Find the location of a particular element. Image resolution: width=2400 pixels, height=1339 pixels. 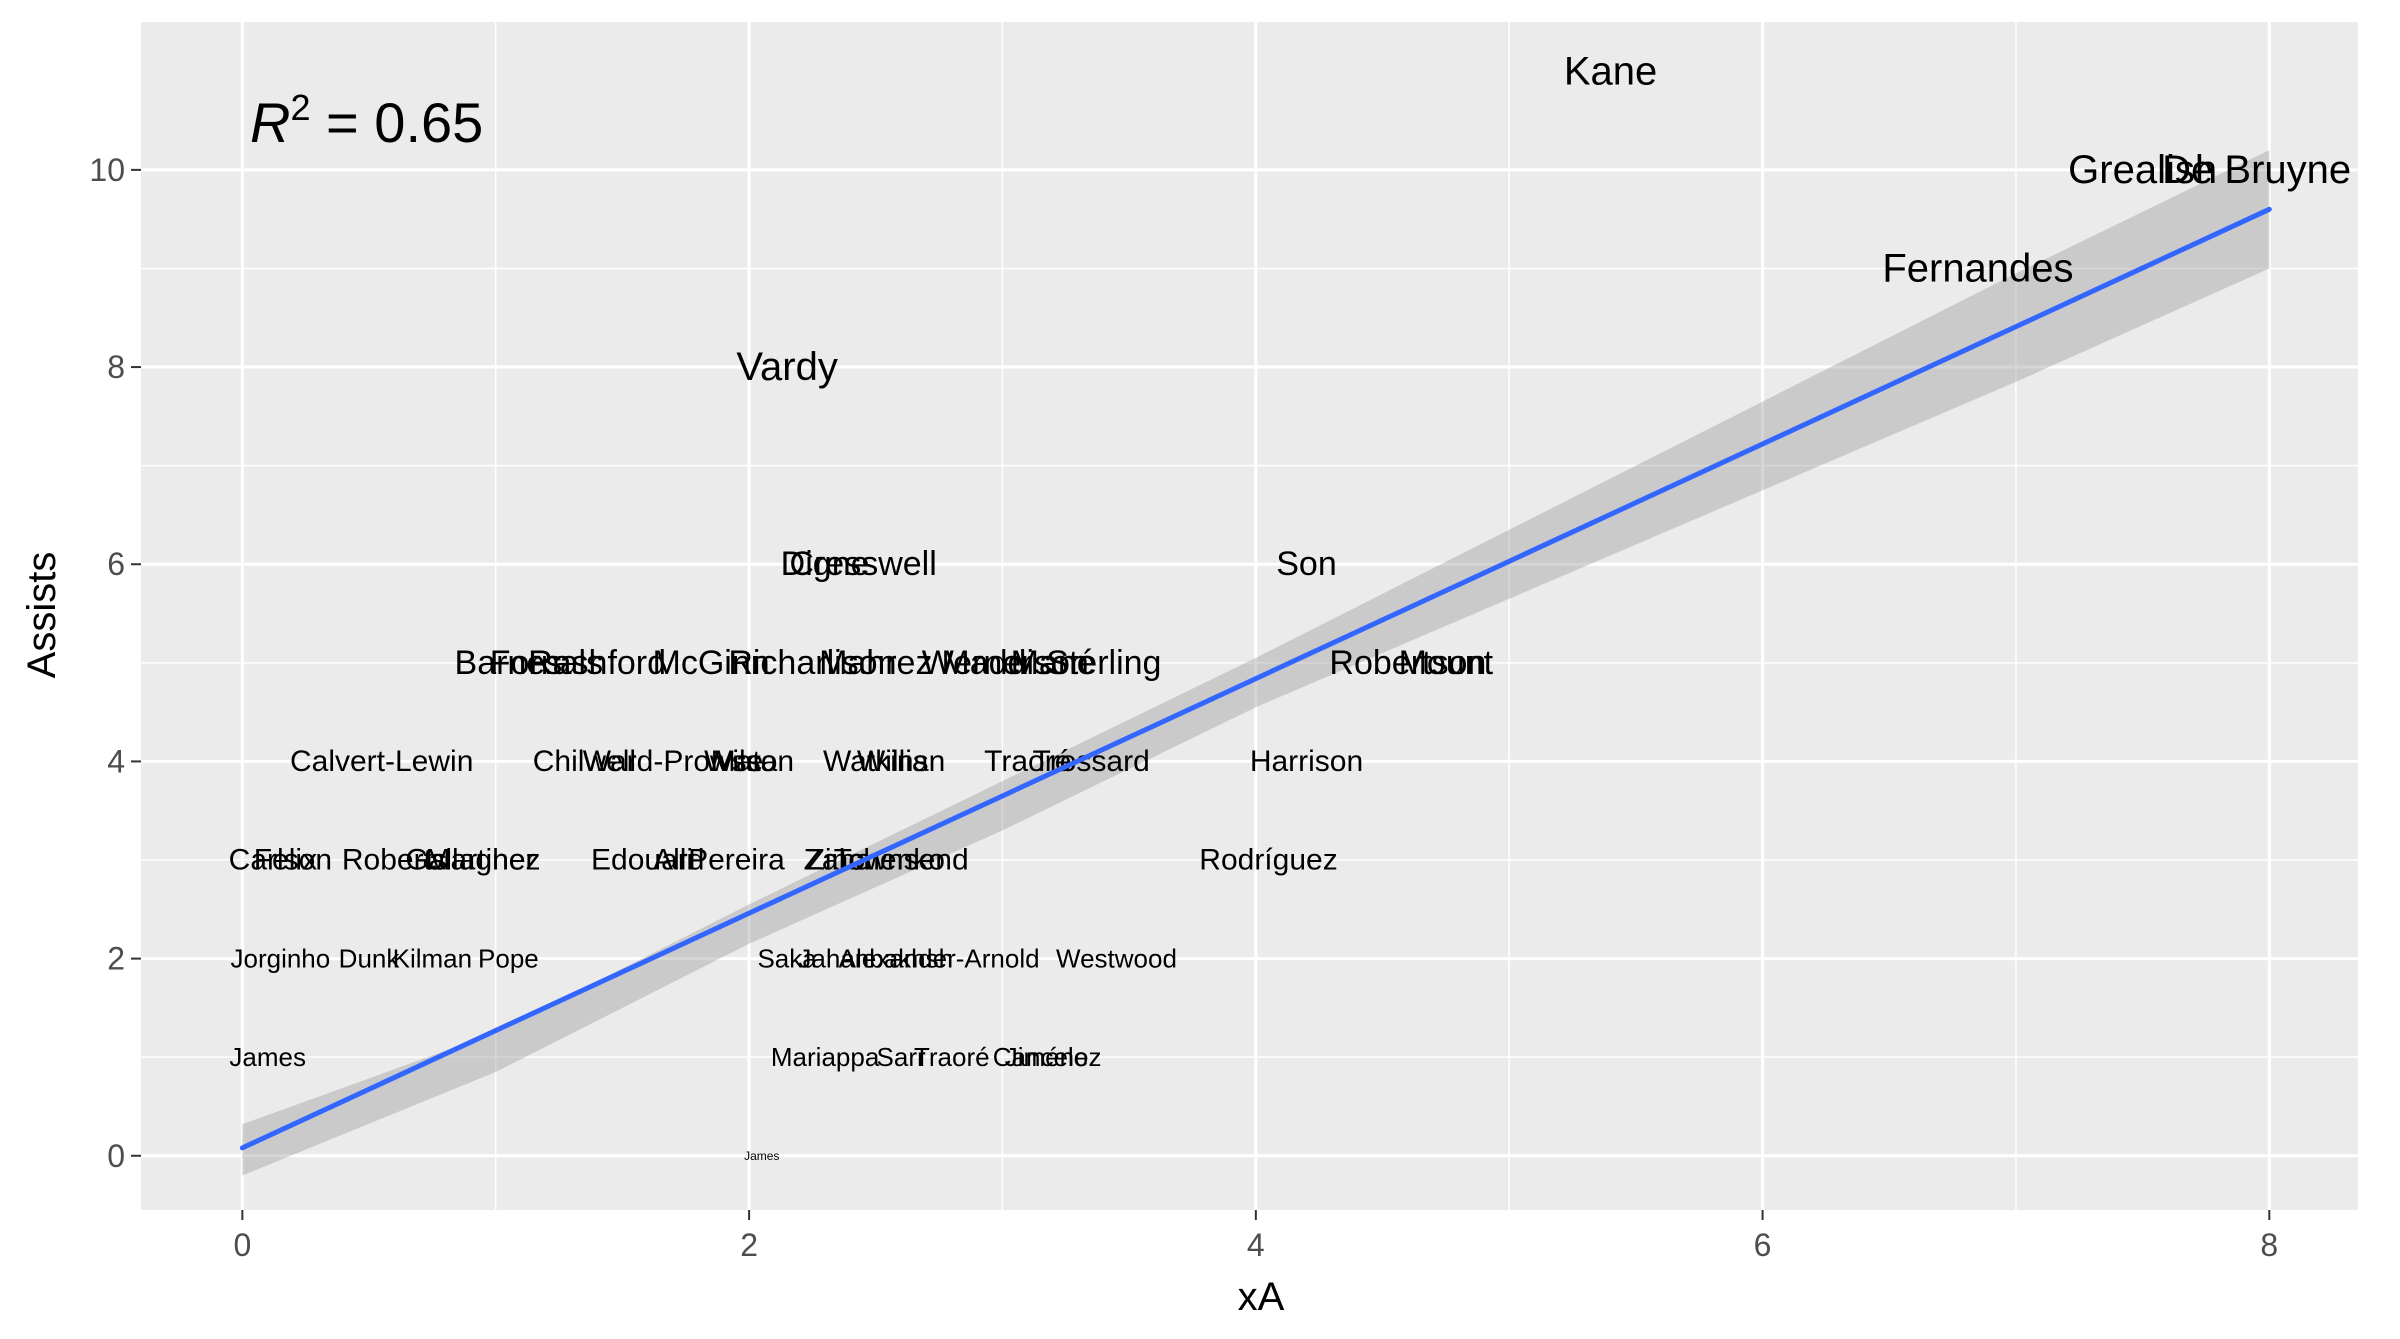

player-label: McGinn is located at coordinates (711, 663).